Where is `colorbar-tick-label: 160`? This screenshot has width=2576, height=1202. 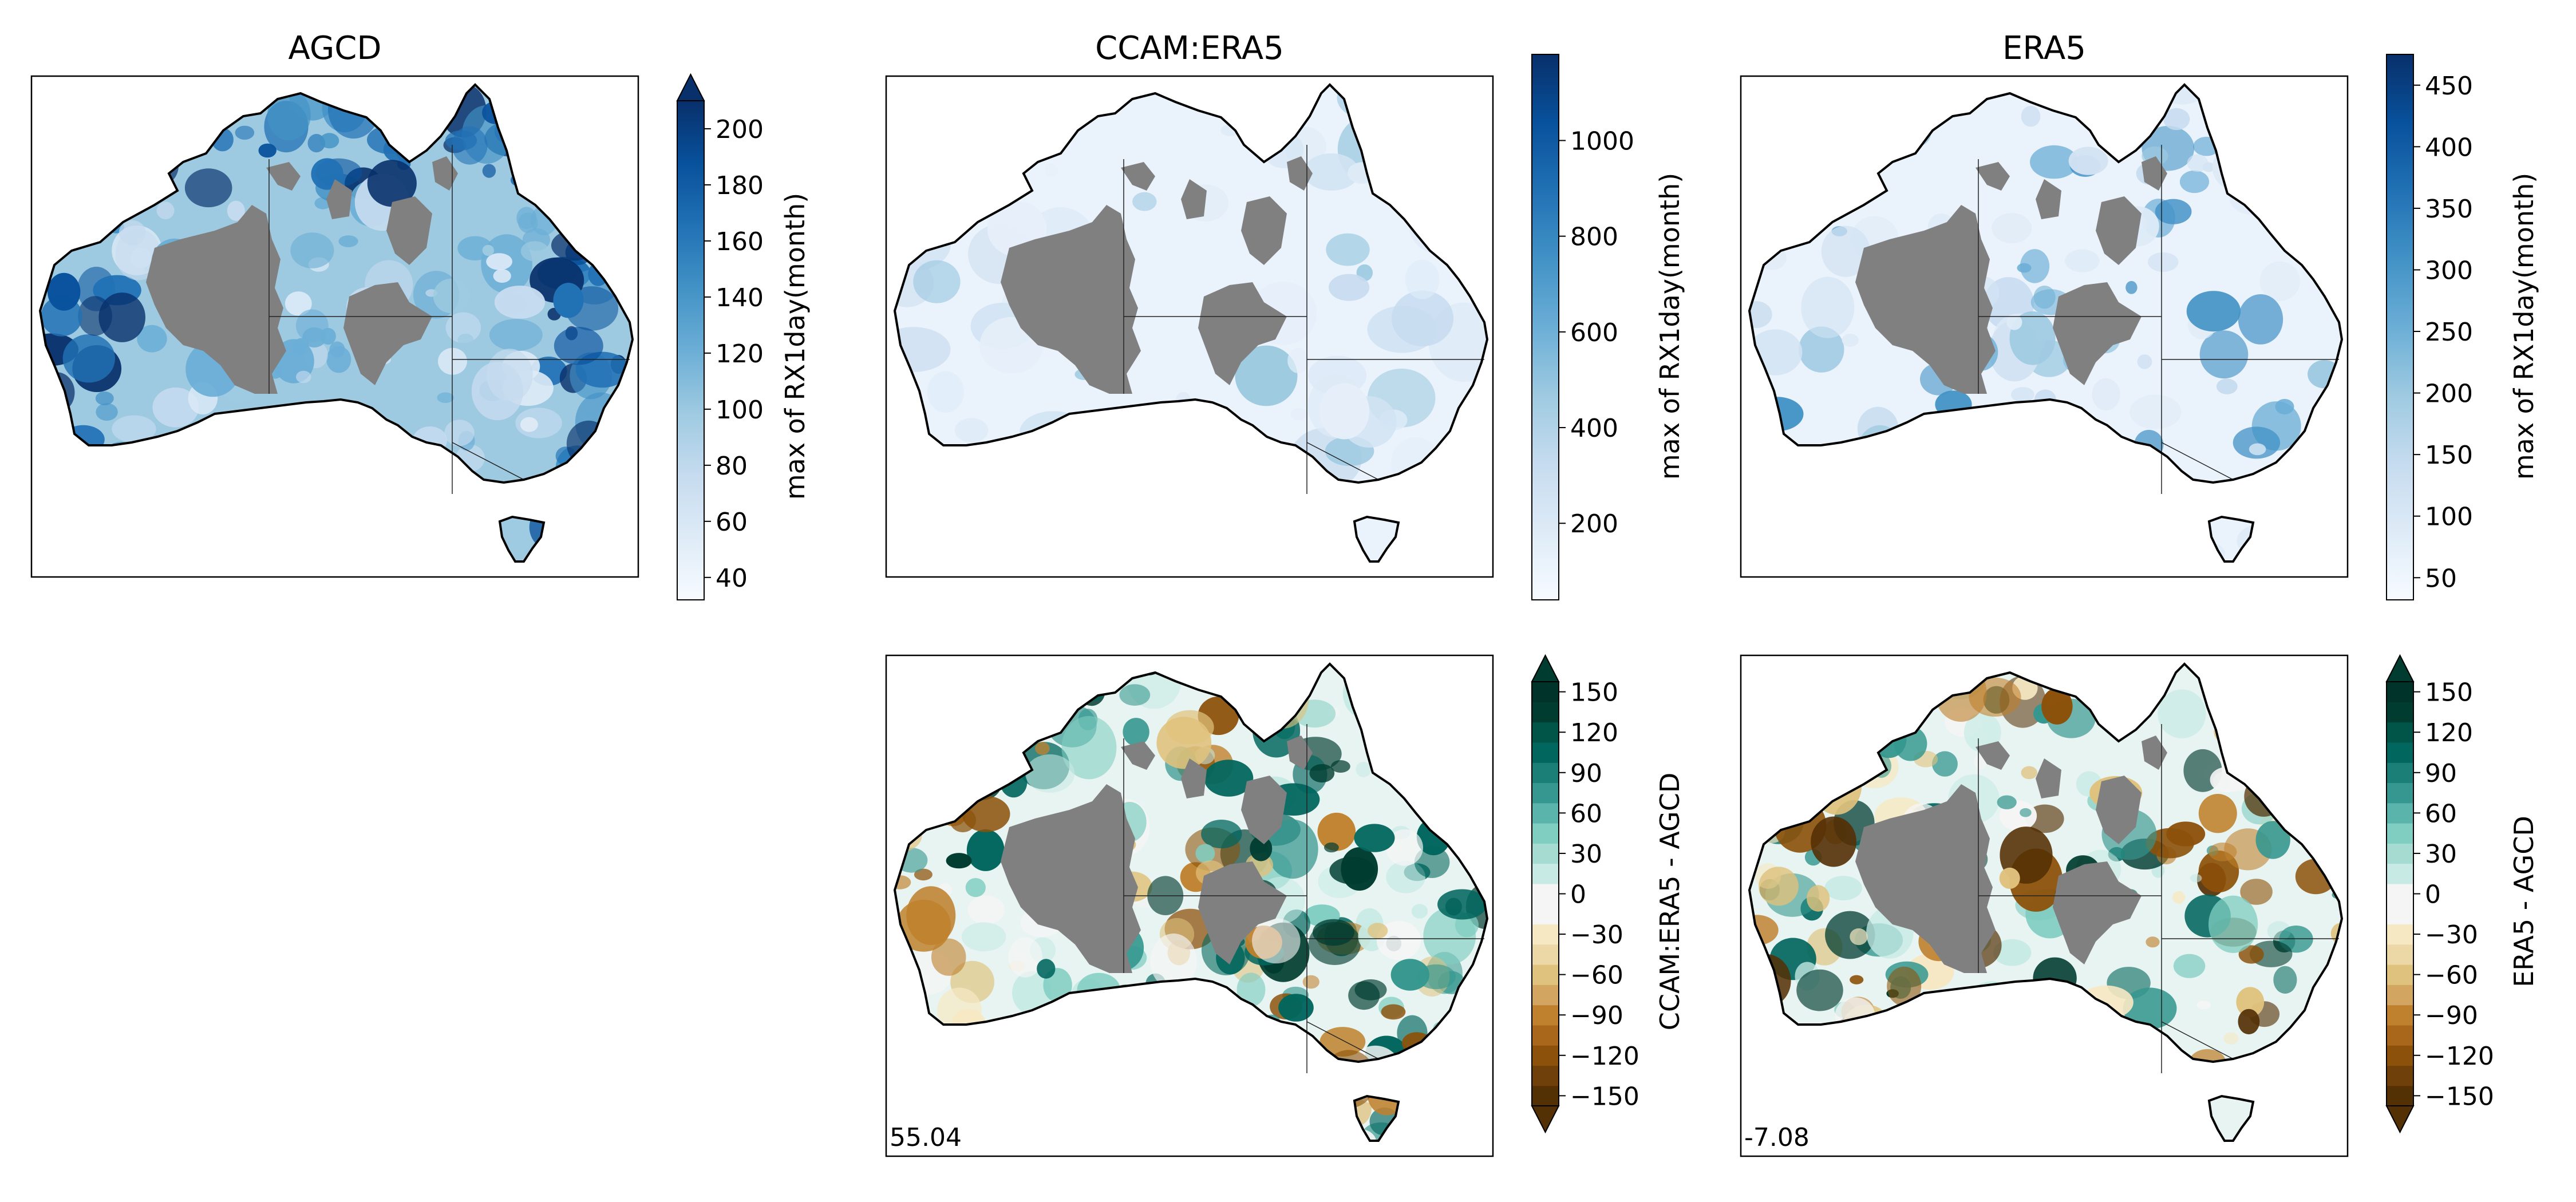
colorbar-tick-label: 160 is located at coordinates (740, 242).